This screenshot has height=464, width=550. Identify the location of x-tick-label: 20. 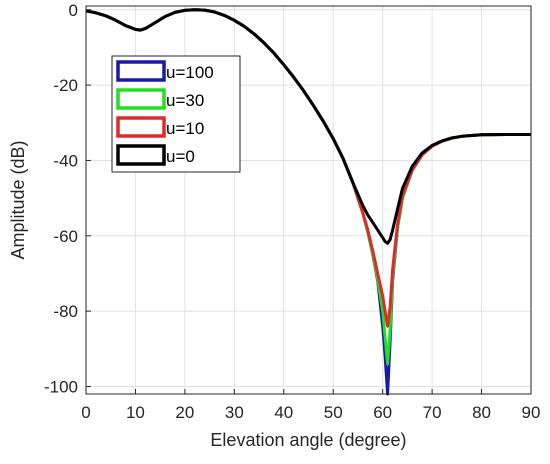
(184, 412).